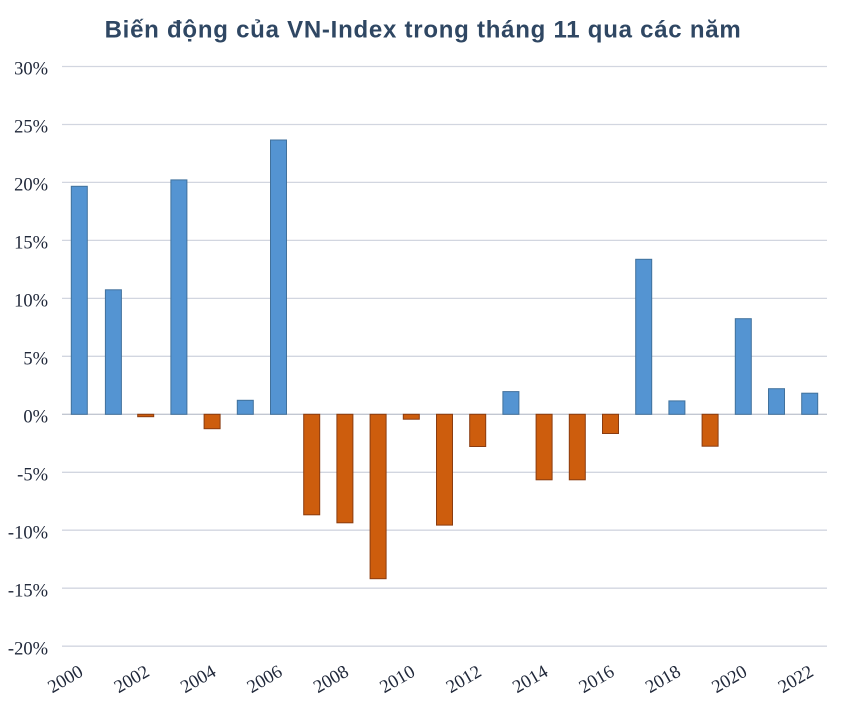 The image size is (846, 708). What do you see at coordinates (32, 475) in the screenshot?
I see `svg-text: -5%` at bounding box center [32, 475].